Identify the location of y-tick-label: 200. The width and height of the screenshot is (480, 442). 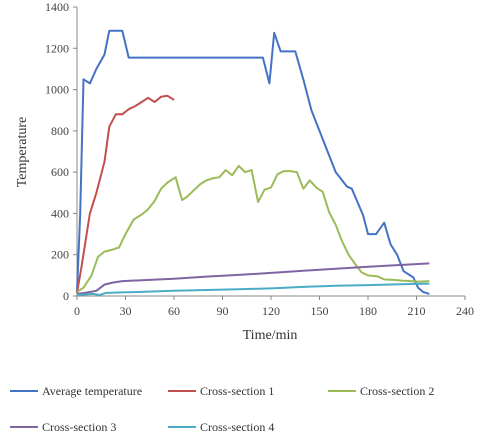
(60, 255).